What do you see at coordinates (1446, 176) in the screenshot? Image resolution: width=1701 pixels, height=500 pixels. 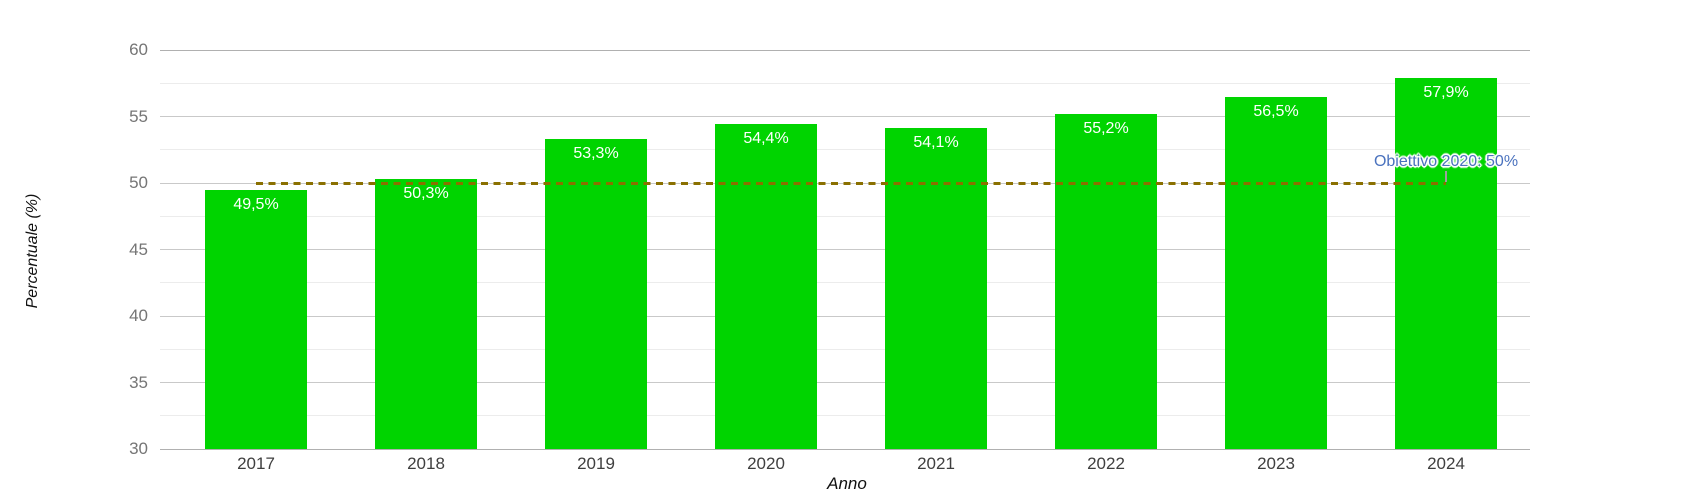 I see `annotation-stem` at bounding box center [1446, 176].